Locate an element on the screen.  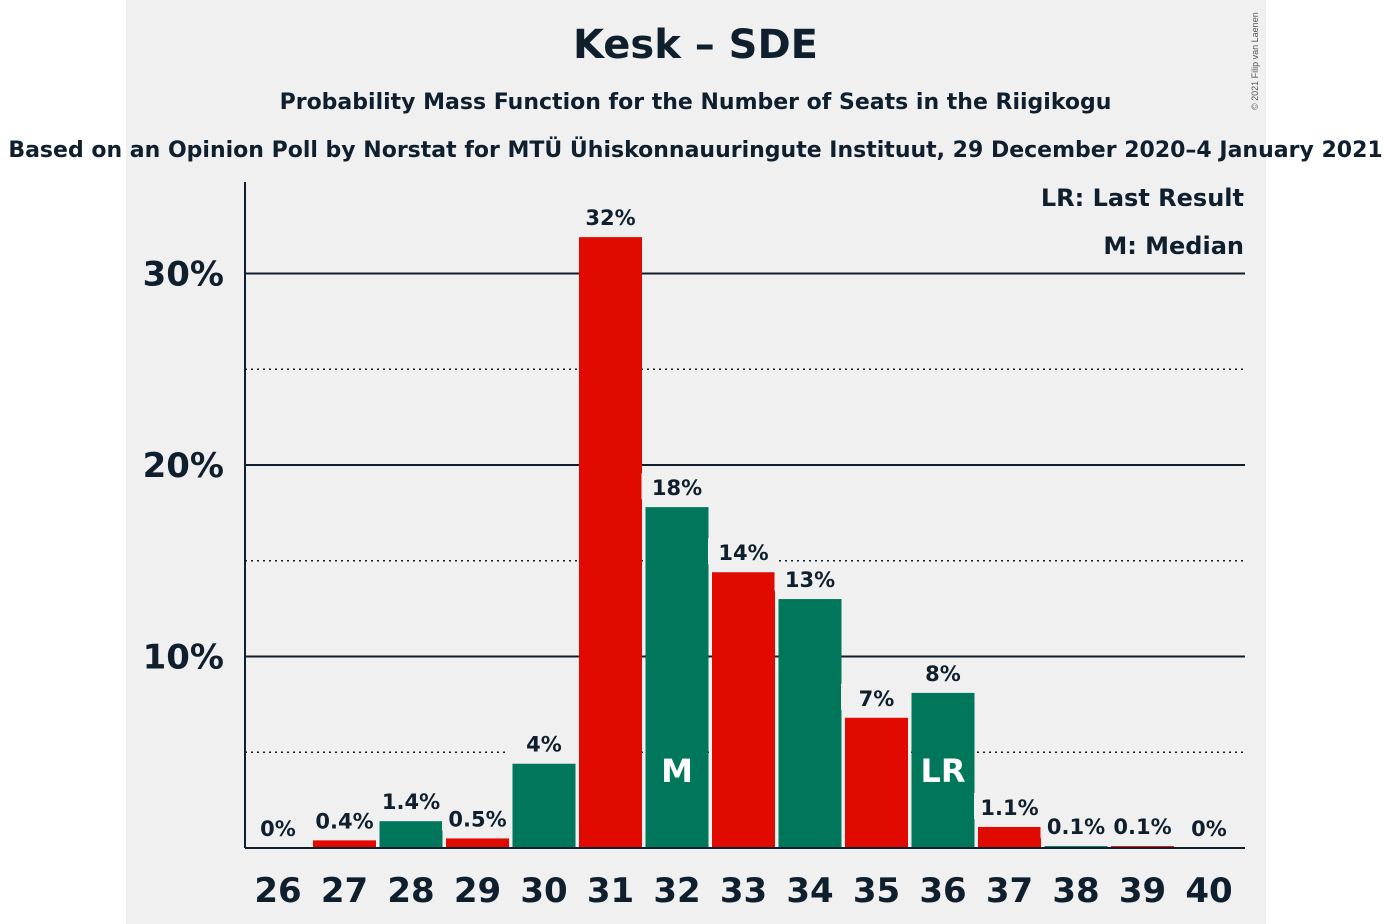
data-label: 13% is located at coordinates (810, 580).